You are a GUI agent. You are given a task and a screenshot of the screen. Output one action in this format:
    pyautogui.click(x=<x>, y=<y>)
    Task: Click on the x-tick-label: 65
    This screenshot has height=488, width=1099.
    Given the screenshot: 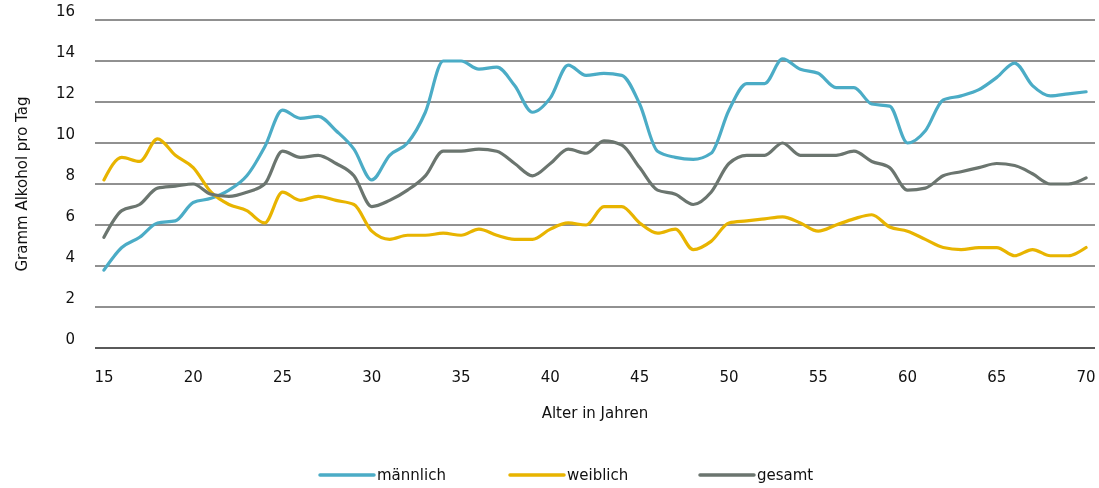 What is the action you would take?
    pyautogui.click(x=997, y=377)
    